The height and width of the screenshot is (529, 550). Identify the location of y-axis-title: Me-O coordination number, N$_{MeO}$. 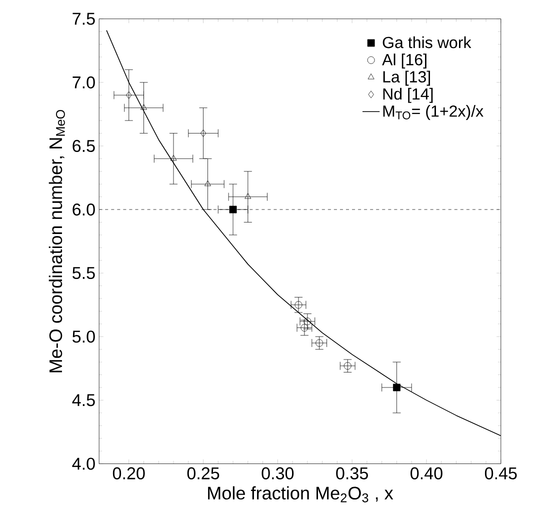
(56, 241).